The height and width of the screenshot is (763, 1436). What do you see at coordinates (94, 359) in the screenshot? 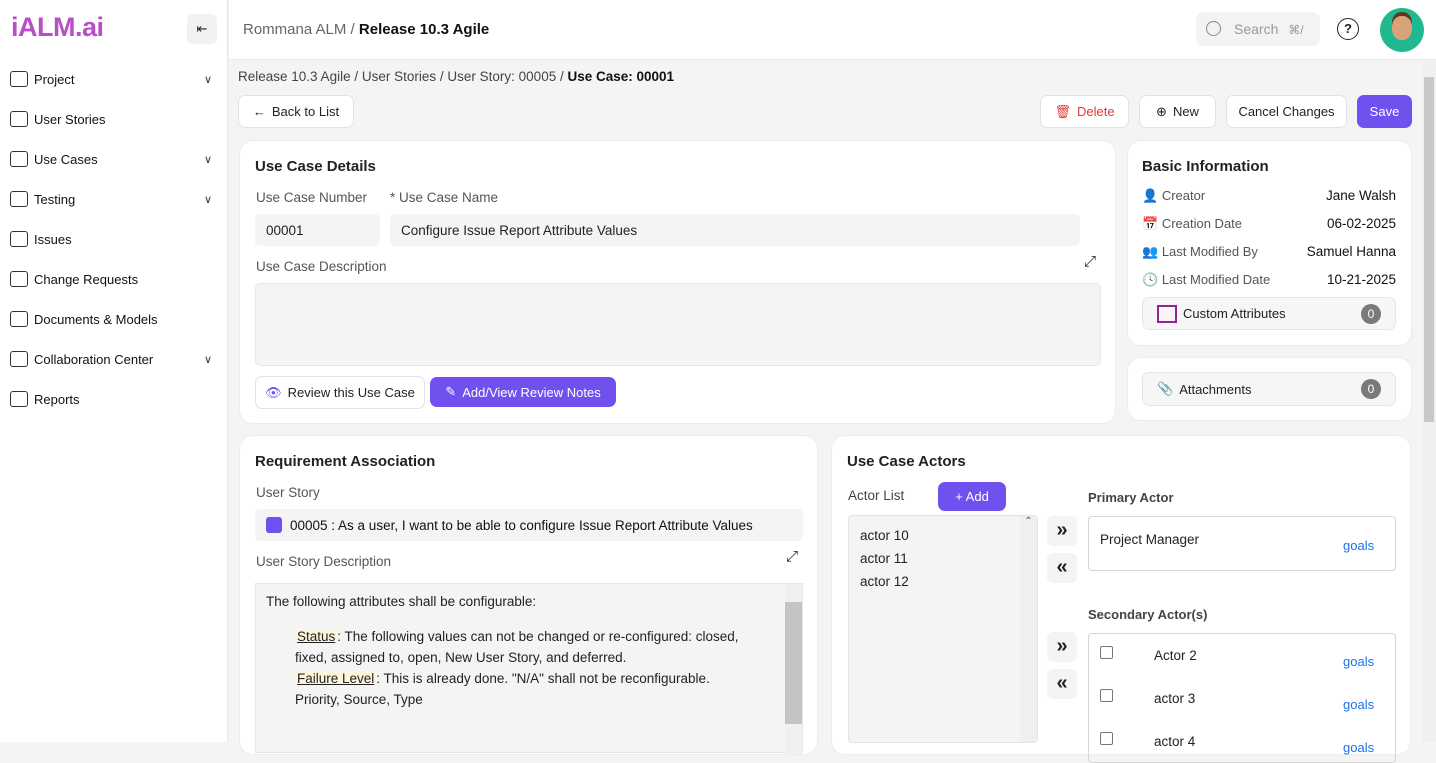
I see `sidebar-item-label: Collaboration Center` at bounding box center [94, 359].